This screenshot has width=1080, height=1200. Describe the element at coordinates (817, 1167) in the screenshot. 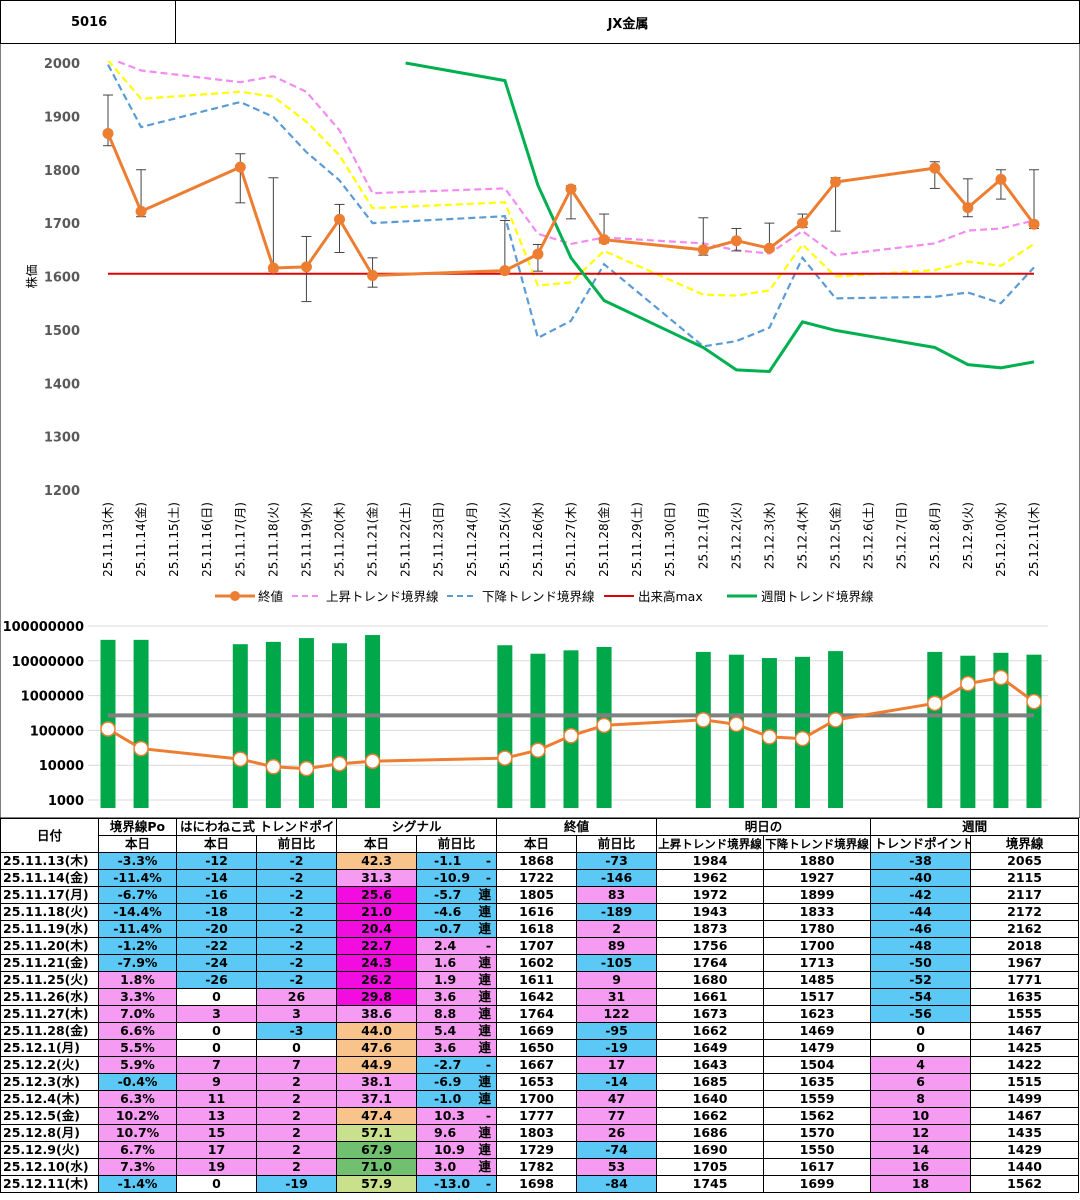

I see `cell-downtrend-line: 1617` at that location.